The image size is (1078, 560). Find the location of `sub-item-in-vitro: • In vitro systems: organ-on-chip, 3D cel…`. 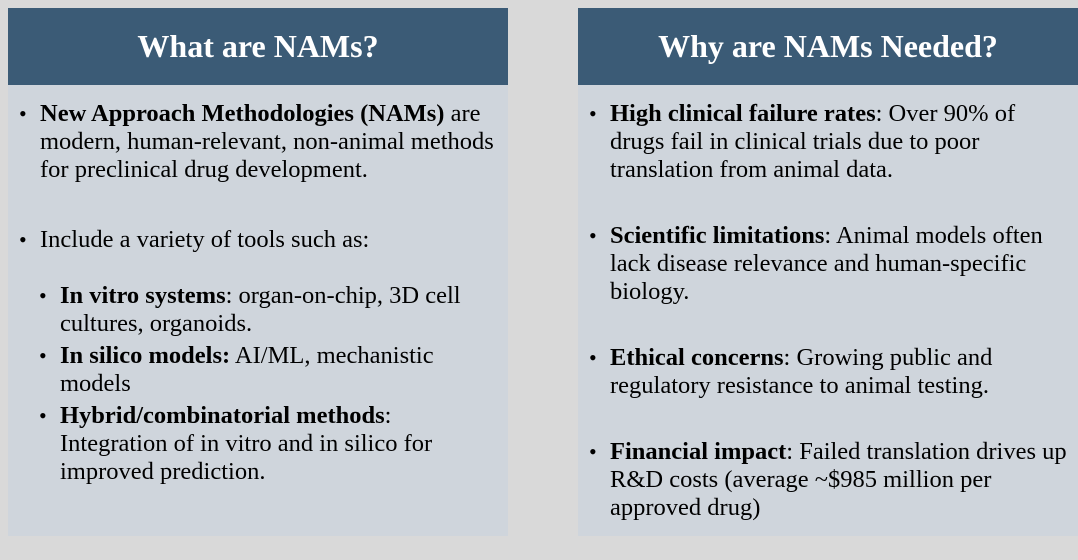

sub-item-in-vitro: • In vitro systems: organ-on-chip, 3D cel… is located at coordinates (269, 310).